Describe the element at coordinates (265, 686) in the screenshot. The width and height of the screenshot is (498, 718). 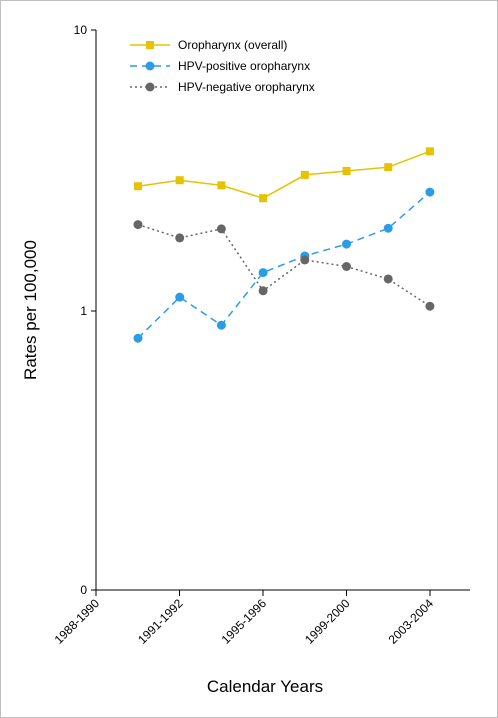
I see `x-axis-title: Calendar Years` at that location.